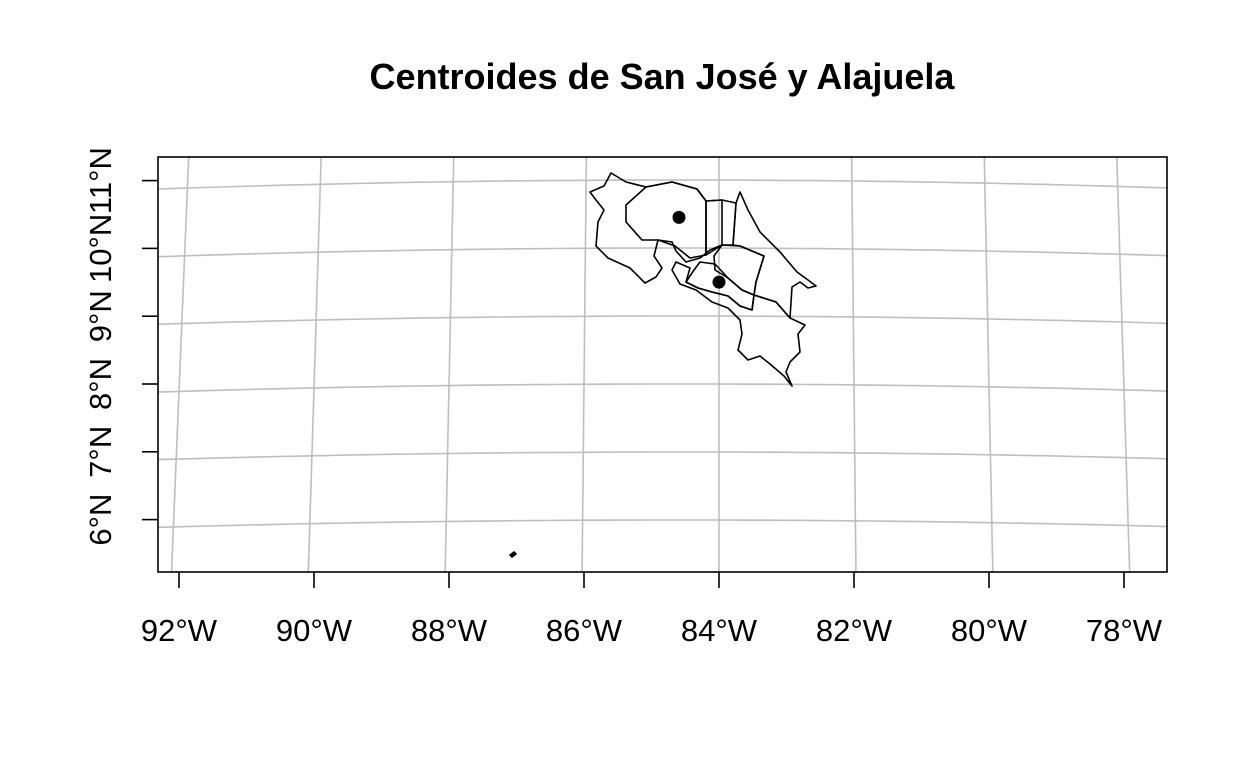 The height and width of the screenshot is (768, 1248). I want to click on x-tick-label: 80°W, so click(989, 630).